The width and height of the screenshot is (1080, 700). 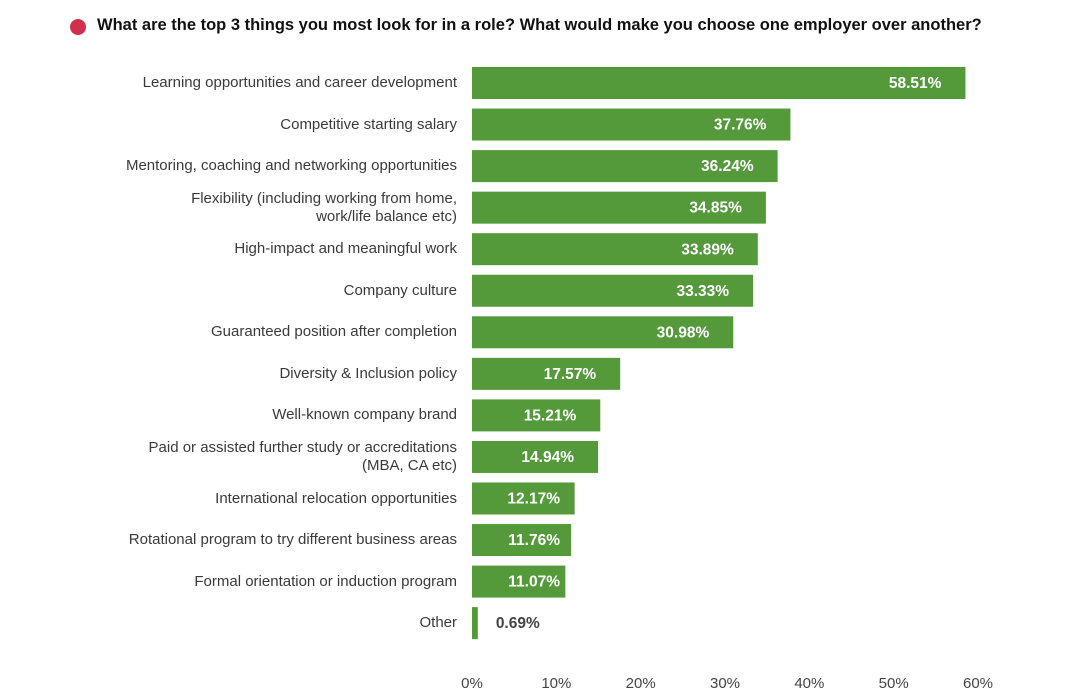 What do you see at coordinates (336, 498) in the screenshot?
I see `category-label: International relocation opportunities` at bounding box center [336, 498].